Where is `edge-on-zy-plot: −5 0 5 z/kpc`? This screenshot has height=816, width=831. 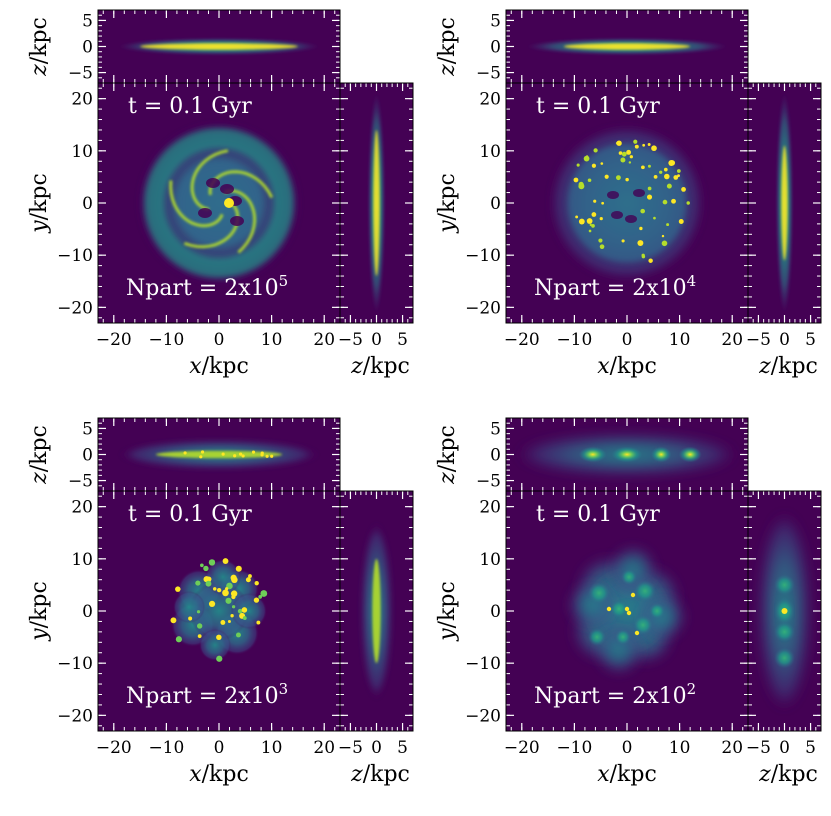
edge-on-zy-plot: −5 0 5 z/kpc is located at coordinates (784, 230).